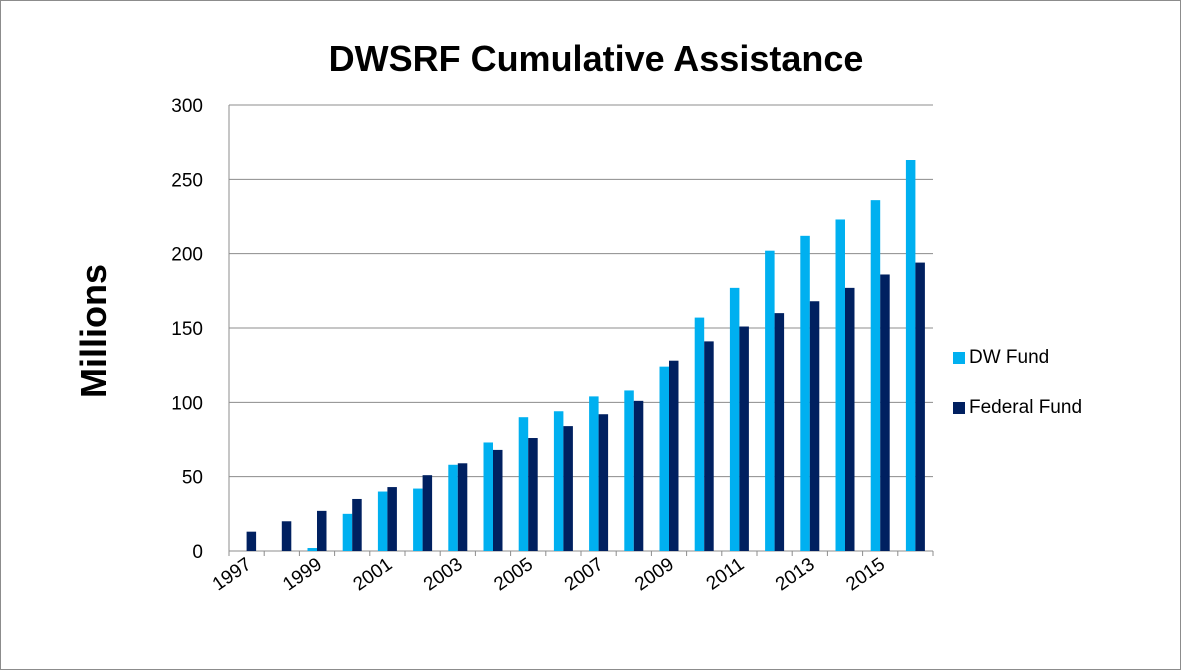 The height and width of the screenshot is (671, 1181). What do you see at coordinates (462, 507) in the screenshot?
I see `bar-federal-fund-2003` at bounding box center [462, 507].